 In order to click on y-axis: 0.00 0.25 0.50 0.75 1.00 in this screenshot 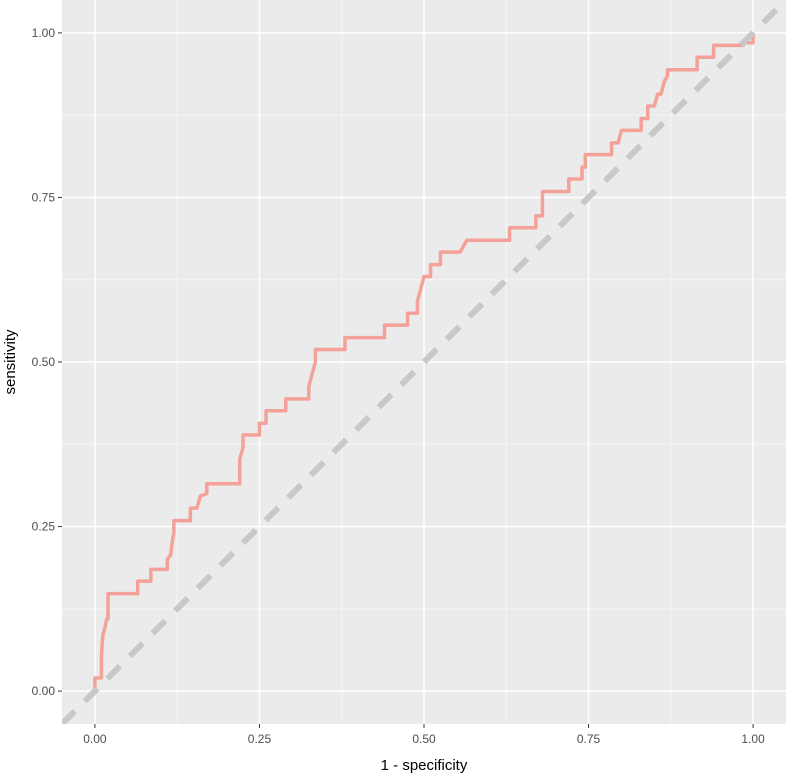, I will do `click(47, 362)`.